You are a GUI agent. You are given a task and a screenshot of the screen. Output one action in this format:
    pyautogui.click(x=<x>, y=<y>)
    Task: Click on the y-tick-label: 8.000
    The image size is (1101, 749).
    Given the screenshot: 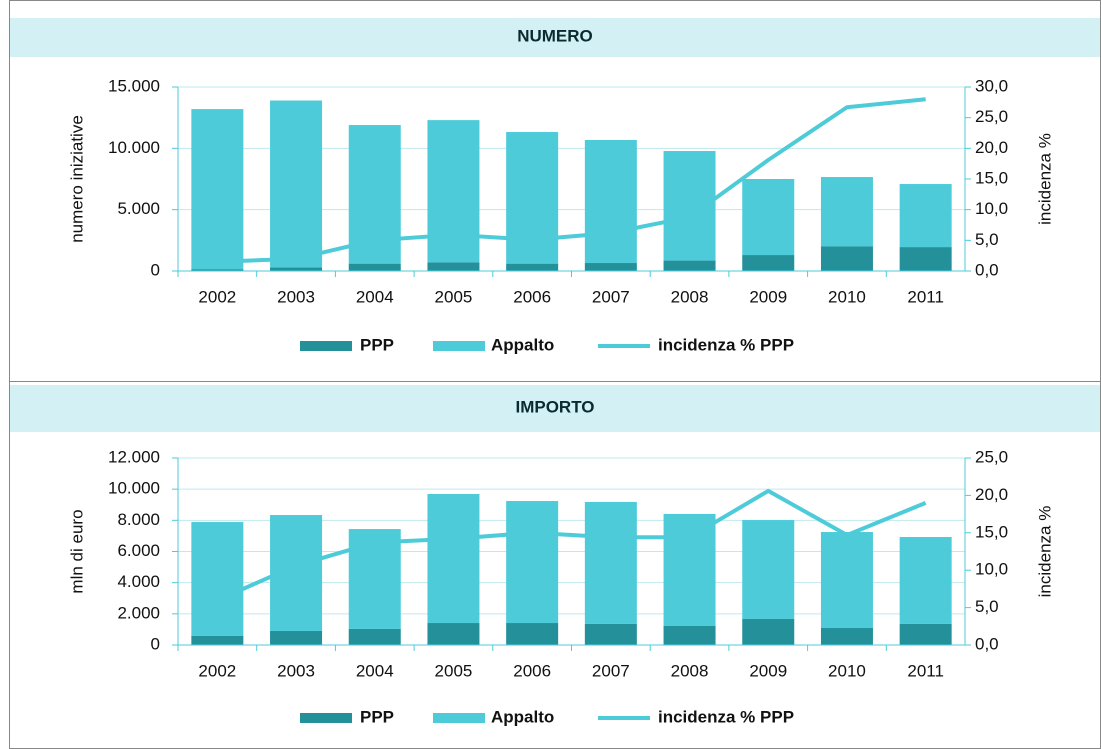 What is the action you would take?
    pyautogui.click(x=138, y=519)
    